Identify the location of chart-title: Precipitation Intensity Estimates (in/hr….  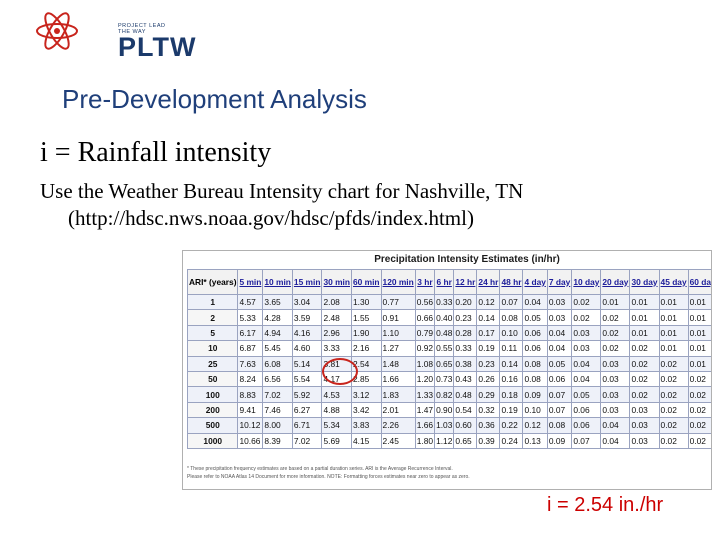
(467, 259).